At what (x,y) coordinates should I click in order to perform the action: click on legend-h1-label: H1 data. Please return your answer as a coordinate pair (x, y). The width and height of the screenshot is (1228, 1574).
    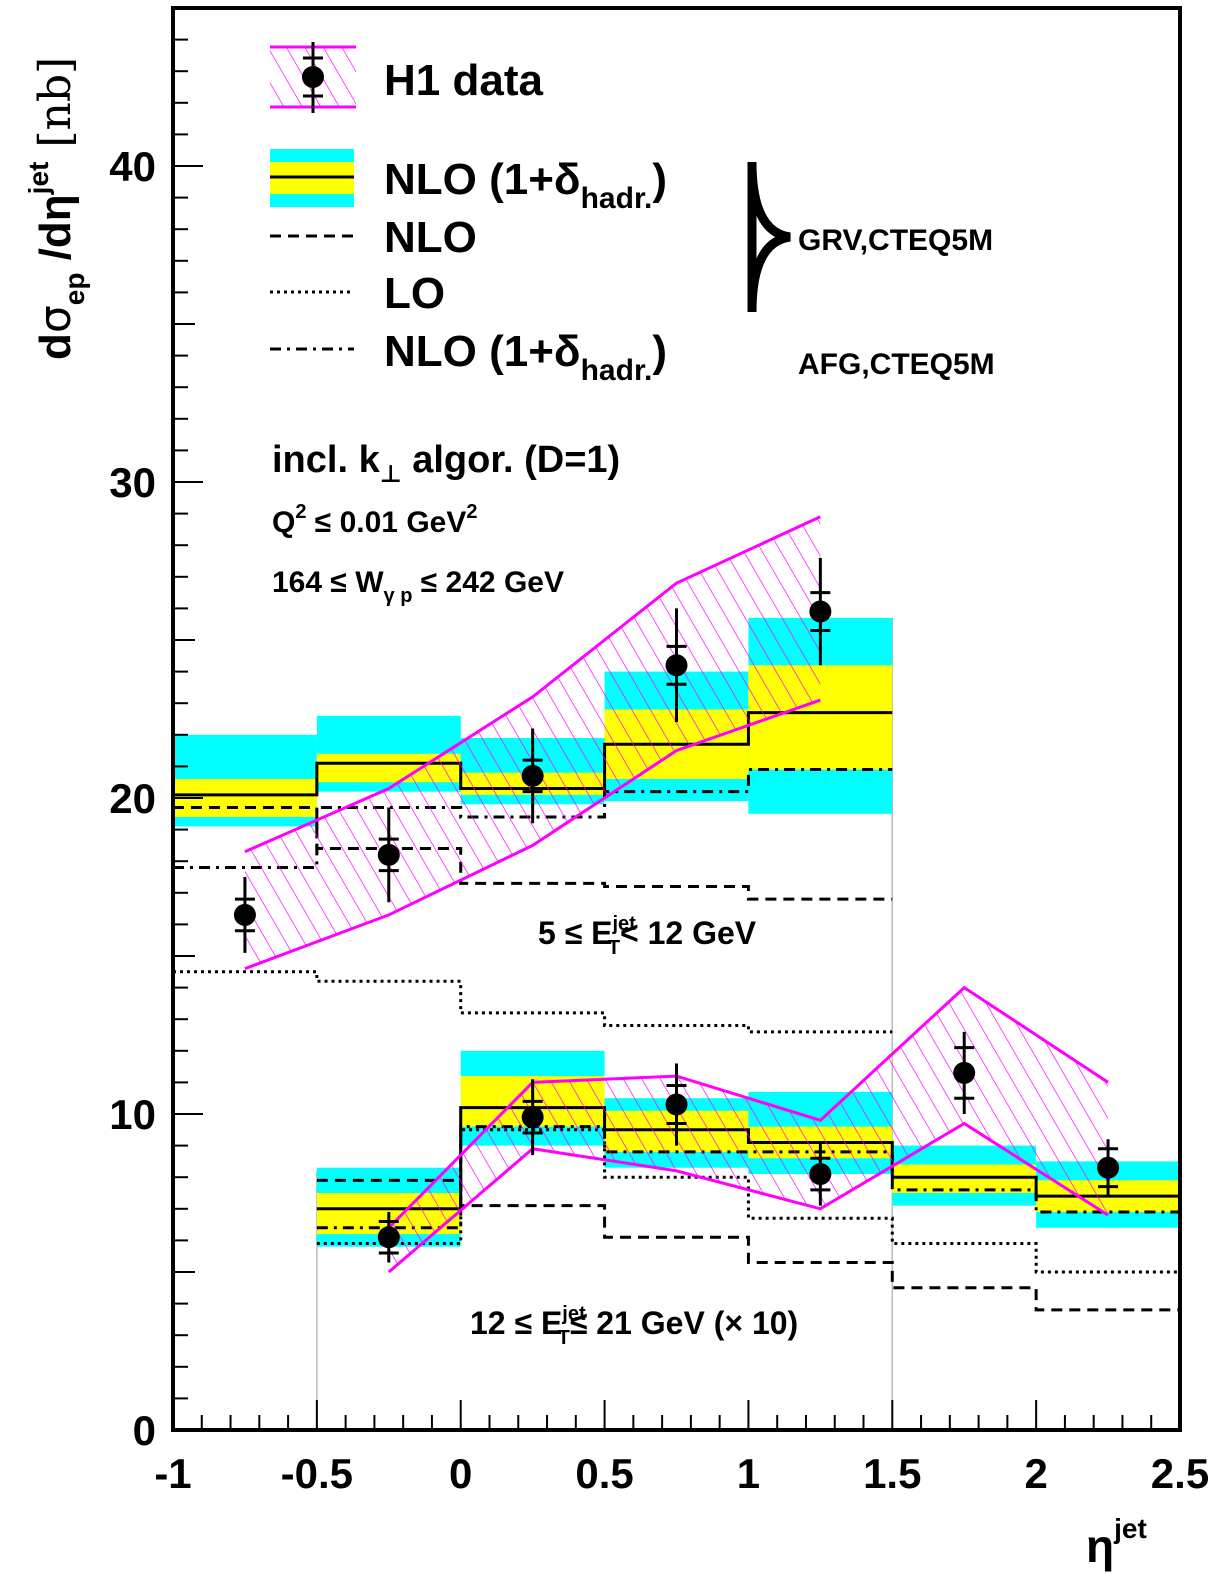
    Looking at the image, I should click on (463, 80).